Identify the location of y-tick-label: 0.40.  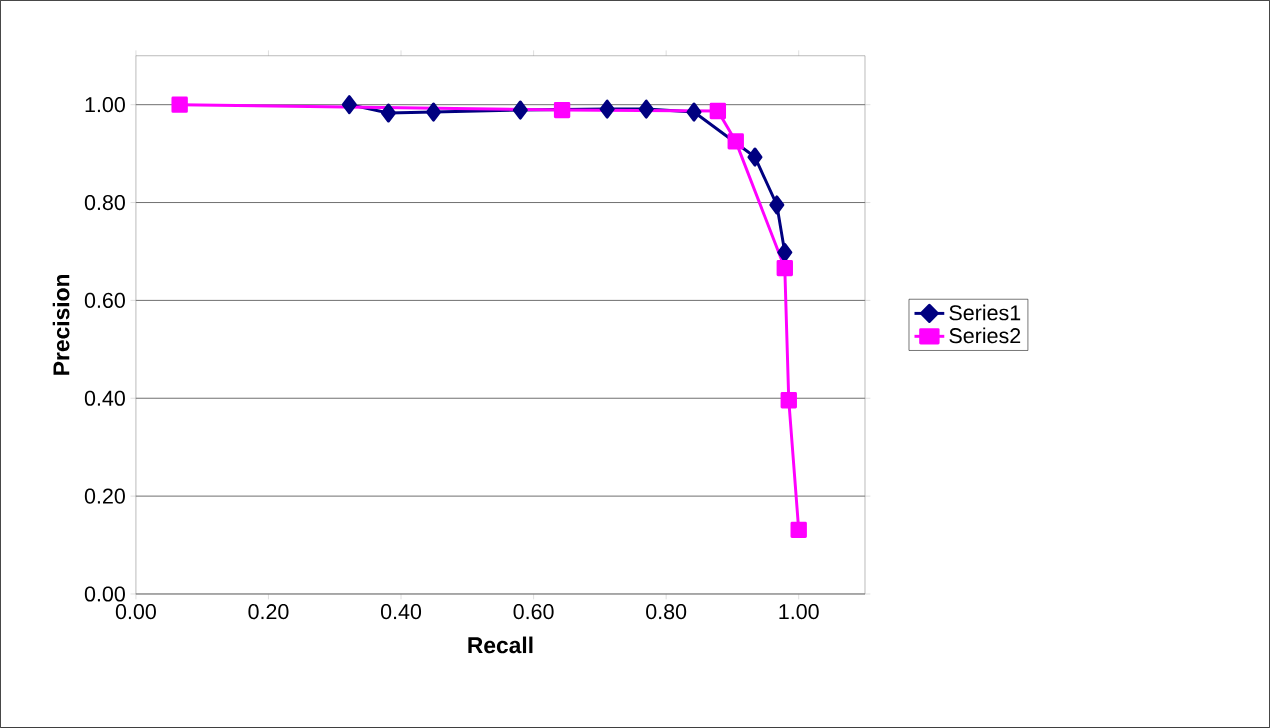
(104, 398).